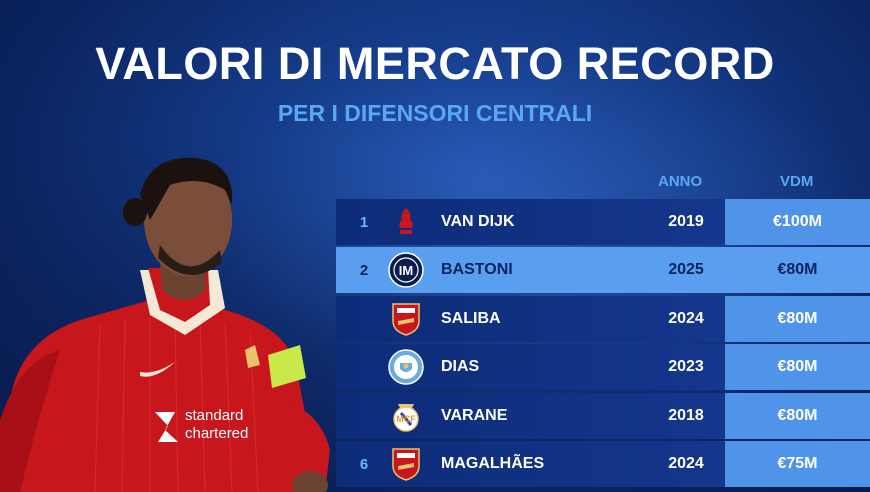 The height and width of the screenshot is (492, 870). I want to click on svg-text: MCF, so click(406, 419).